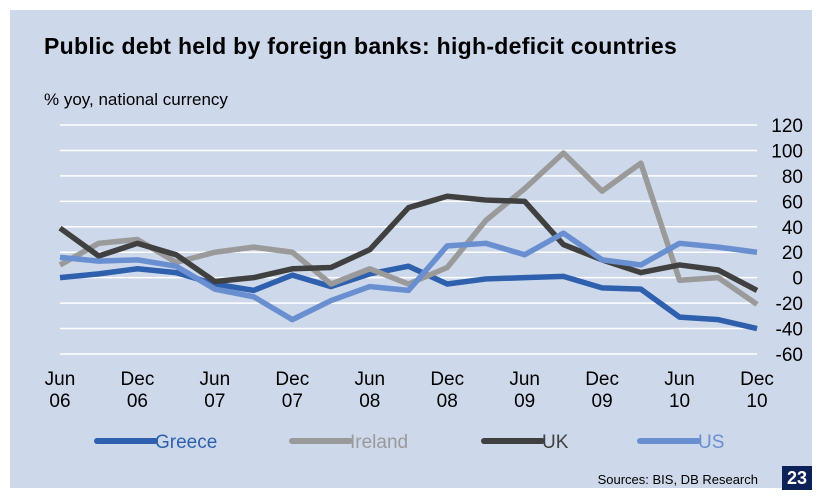 The width and height of the screenshot is (822, 497). What do you see at coordinates (602, 390) in the screenshot?
I see `x-tick-label: Dec 09` at bounding box center [602, 390].